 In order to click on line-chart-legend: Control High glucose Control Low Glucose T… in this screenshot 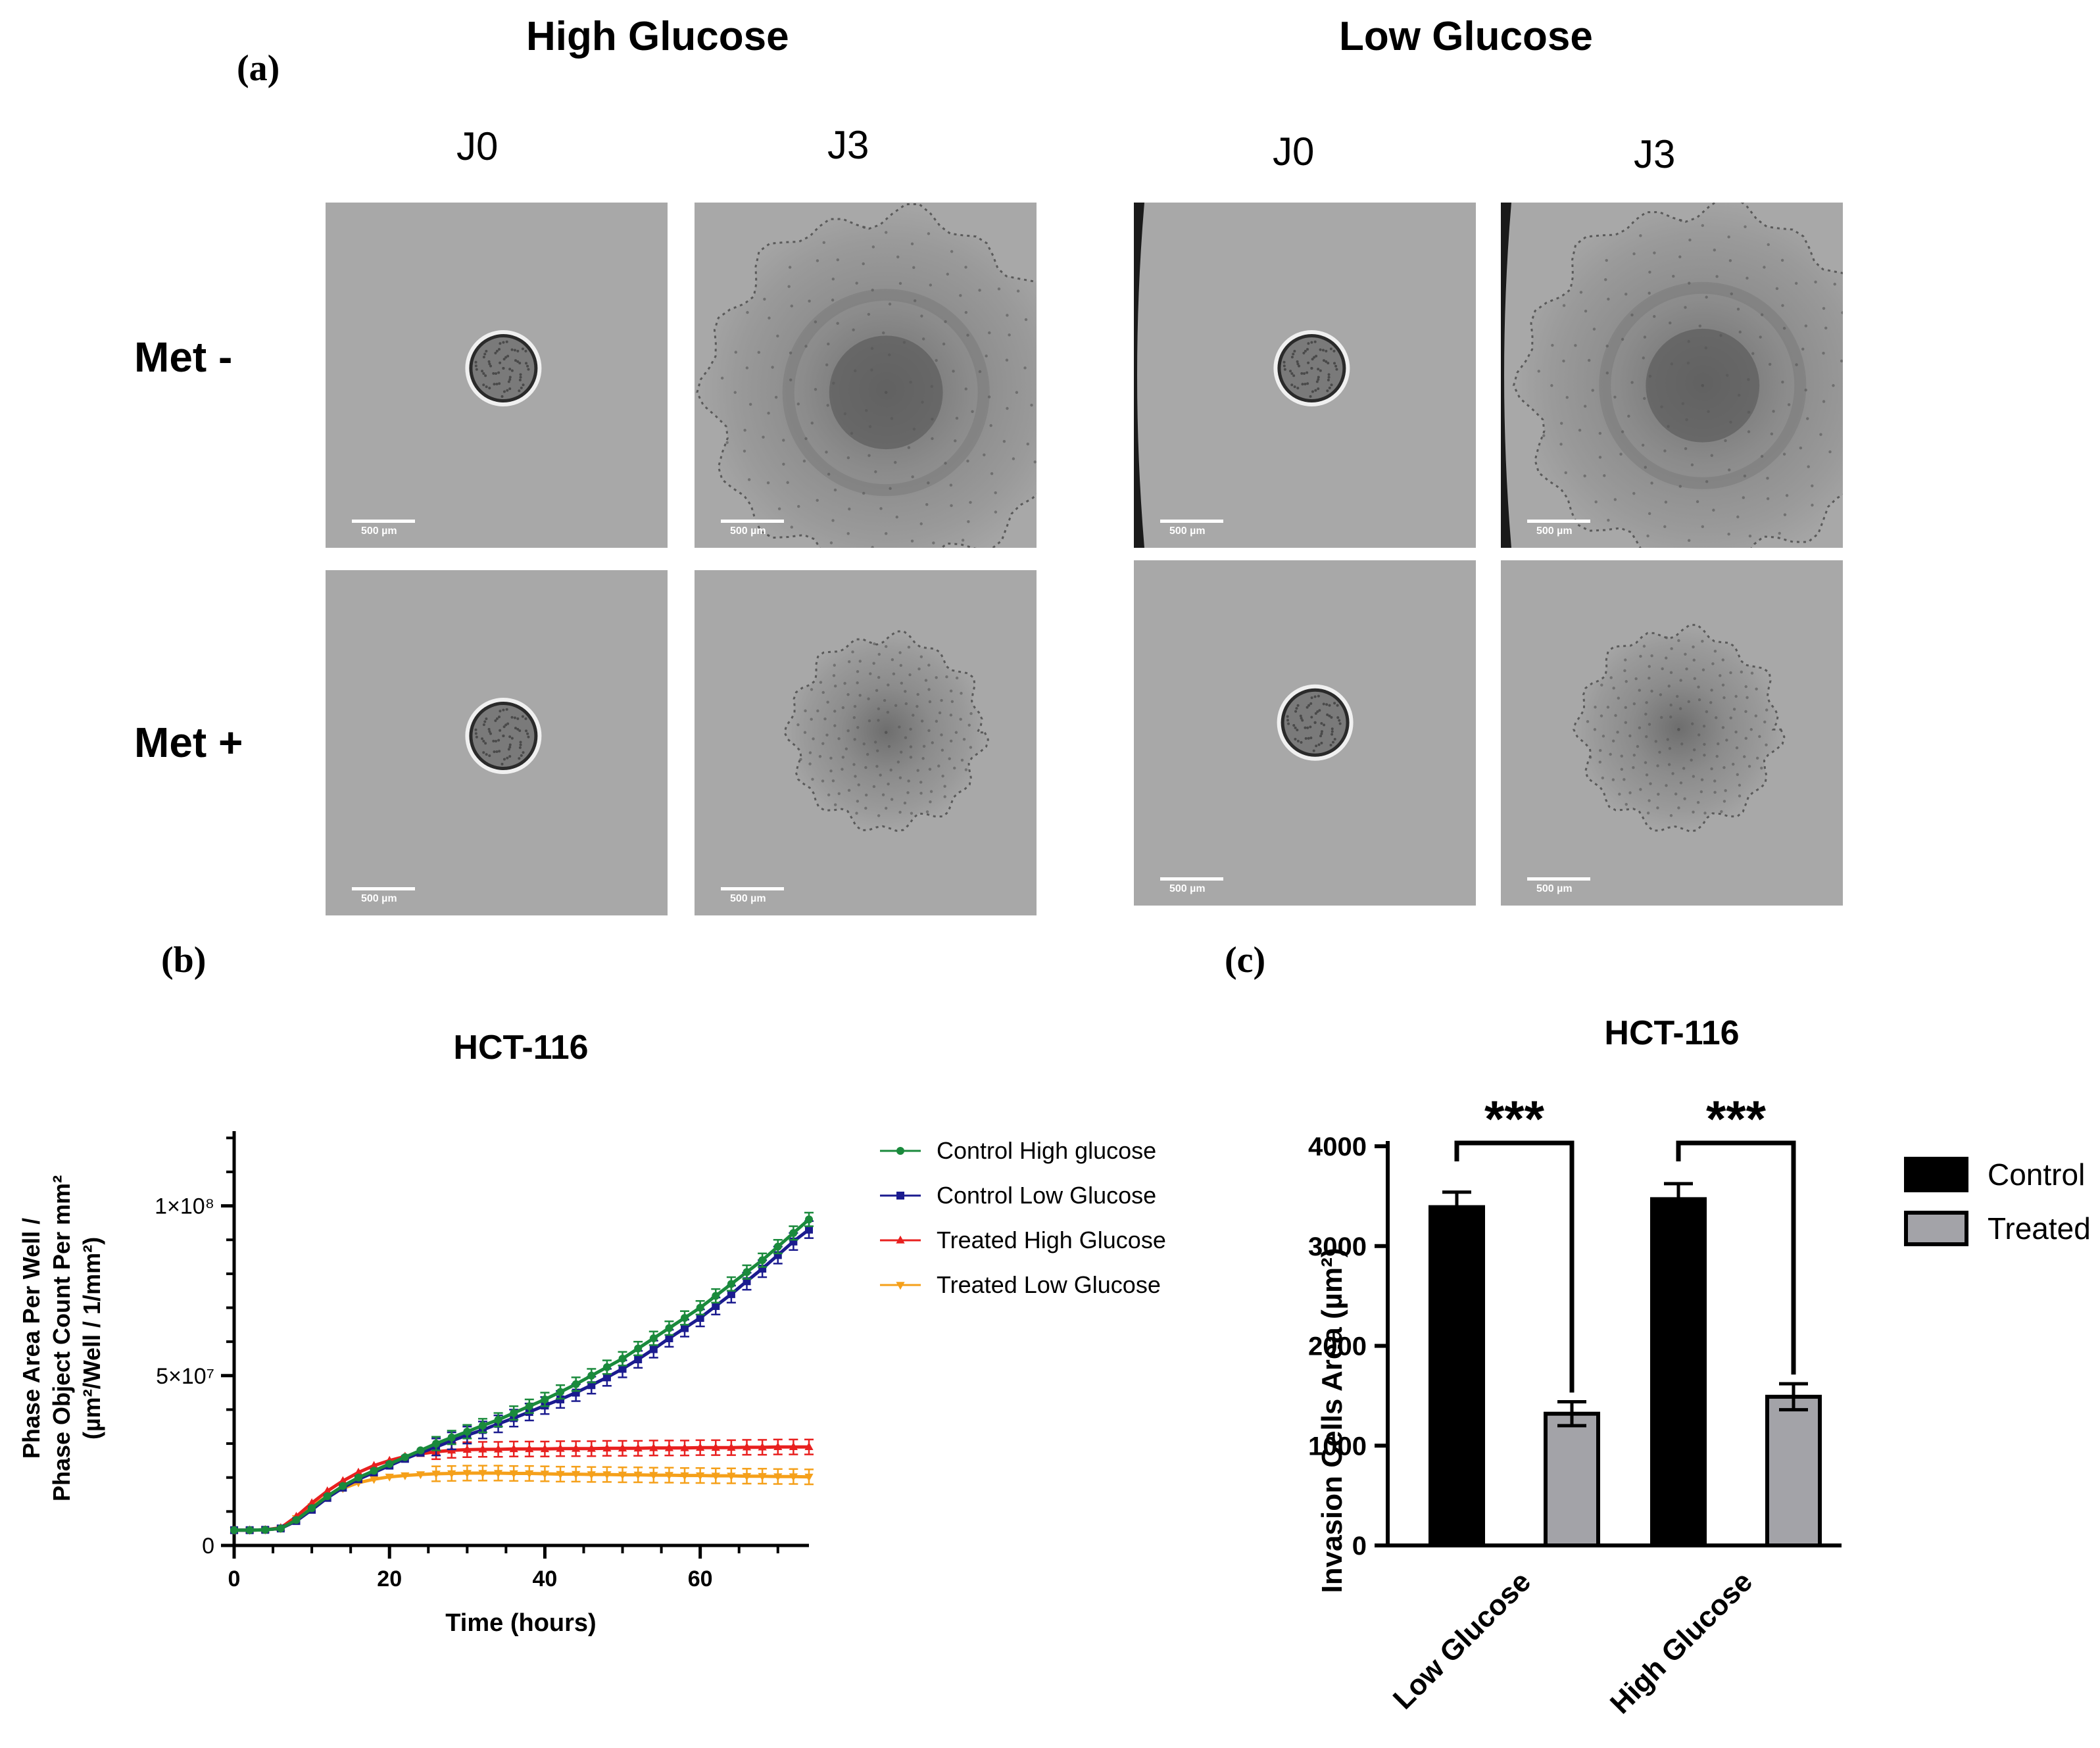, I will do `click(1023, 1217)`.